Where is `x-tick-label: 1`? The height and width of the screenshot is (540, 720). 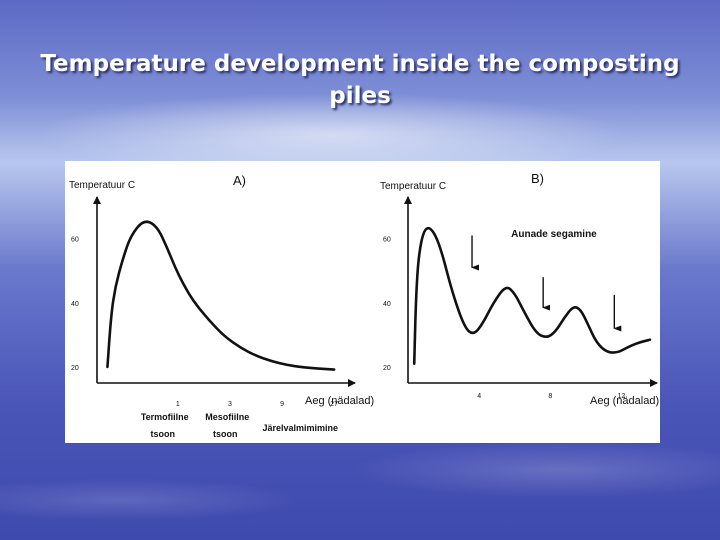
x-tick-label: 1 is located at coordinates (178, 404).